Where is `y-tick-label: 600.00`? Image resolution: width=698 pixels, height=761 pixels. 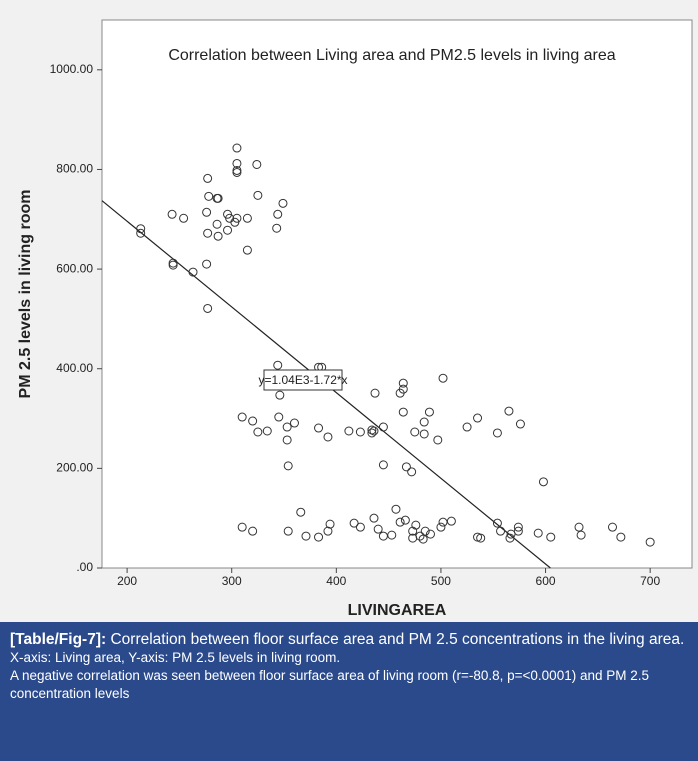 y-tick-label: 600.00 is located at coordinates (74, 268).